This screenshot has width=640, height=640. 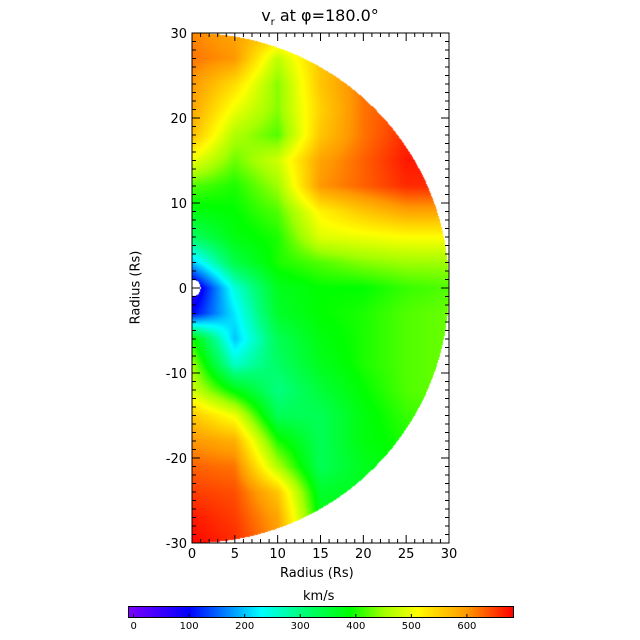 I want to click on y-tick-label: -20, so click(x=176, y=459).